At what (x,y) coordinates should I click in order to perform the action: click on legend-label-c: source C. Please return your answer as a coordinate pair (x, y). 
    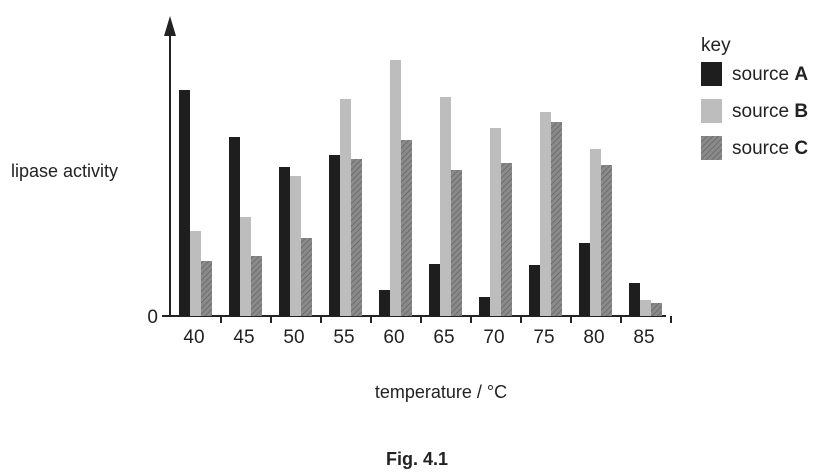
    Looking at the image, I should click on (770, 148).